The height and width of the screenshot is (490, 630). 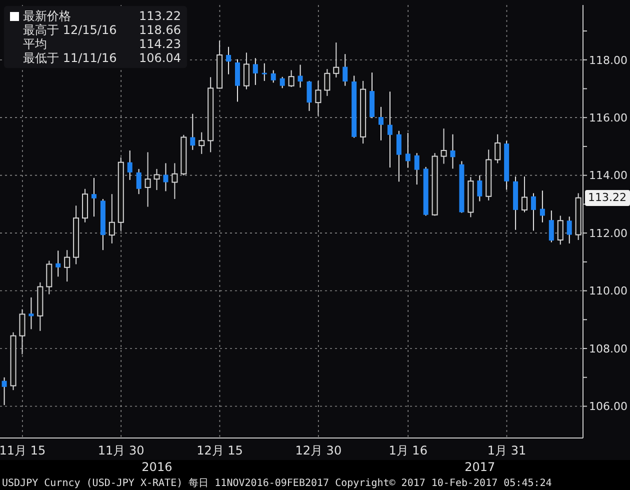 I want to click on annotation: 113.22, so click(x=160, y=16).